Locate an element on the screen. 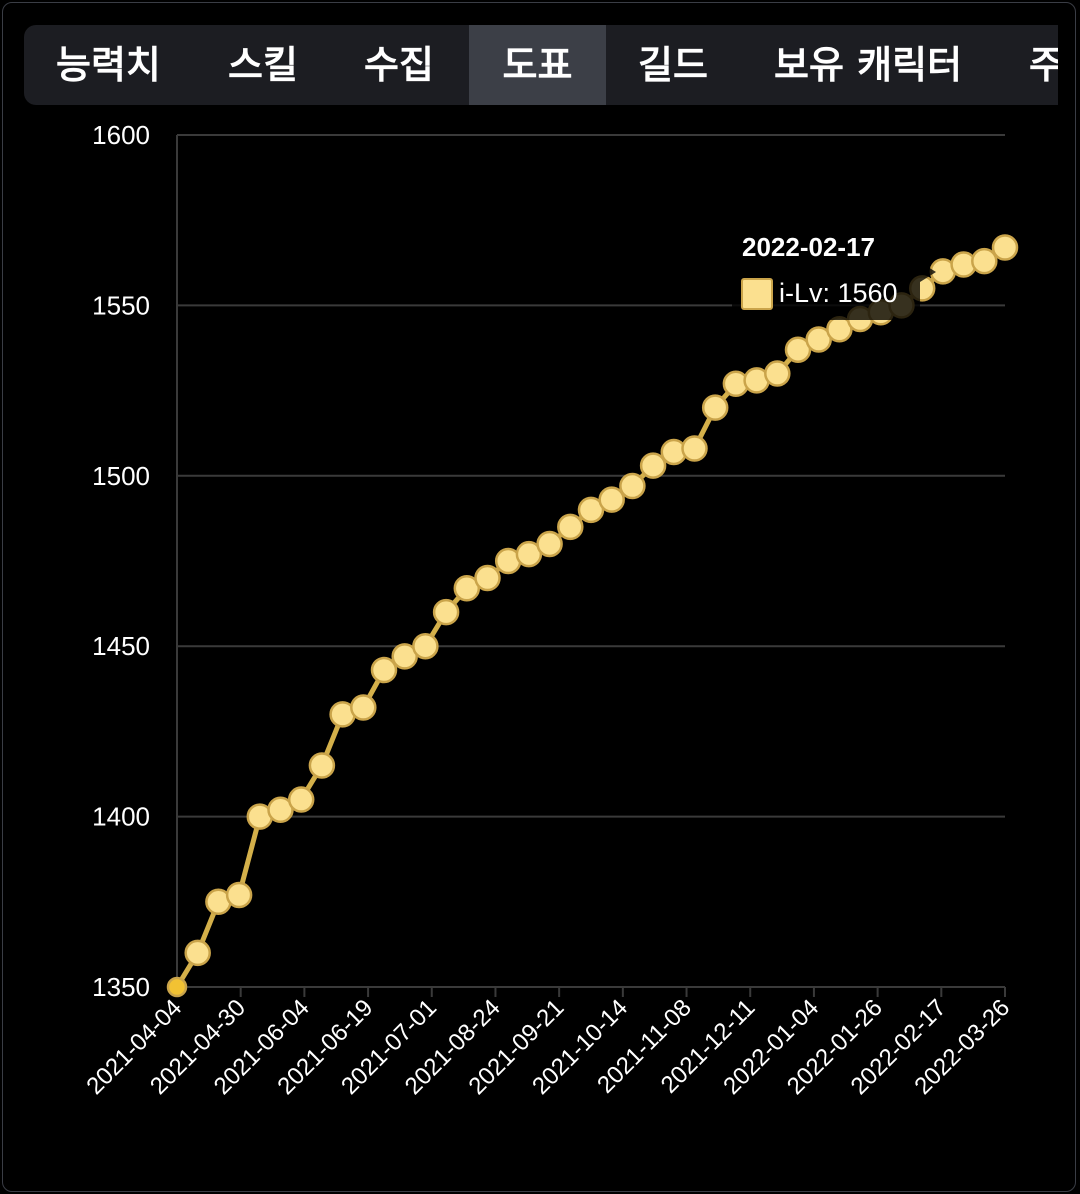 The image size is (1080, 1194). y-tick-label: 1350 is located at coordinates (121, 987).